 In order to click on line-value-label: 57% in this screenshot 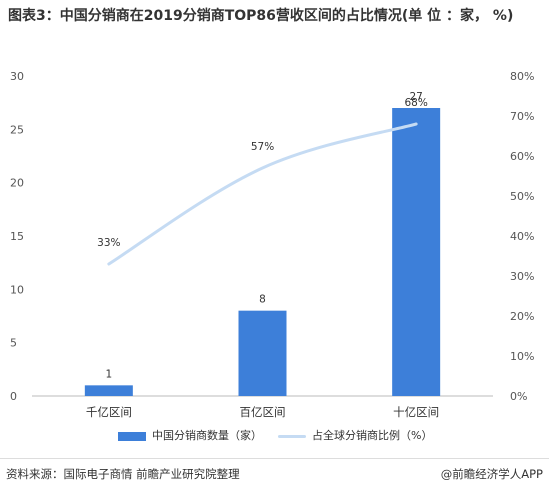, I will do `click(262, 147)`.